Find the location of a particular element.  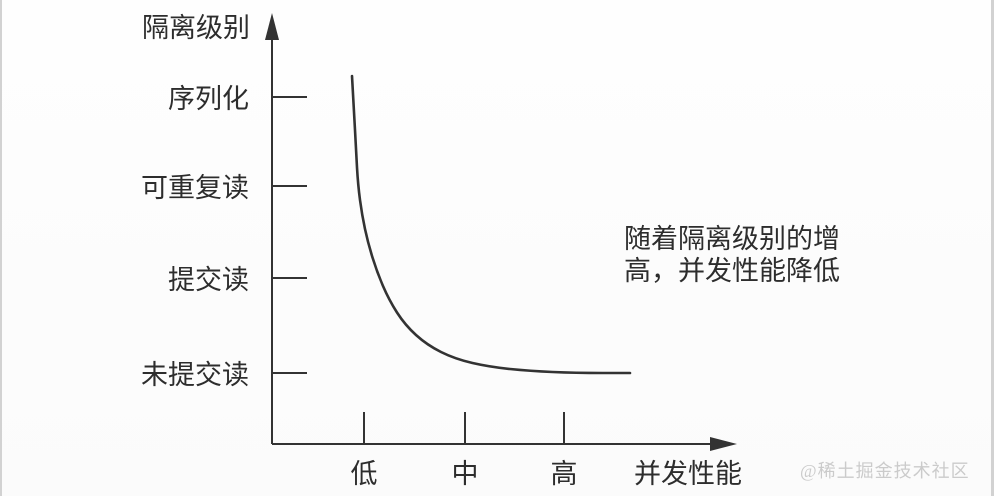

y-tick-label-1: 可重复读 is located at coordinates (195, 188).